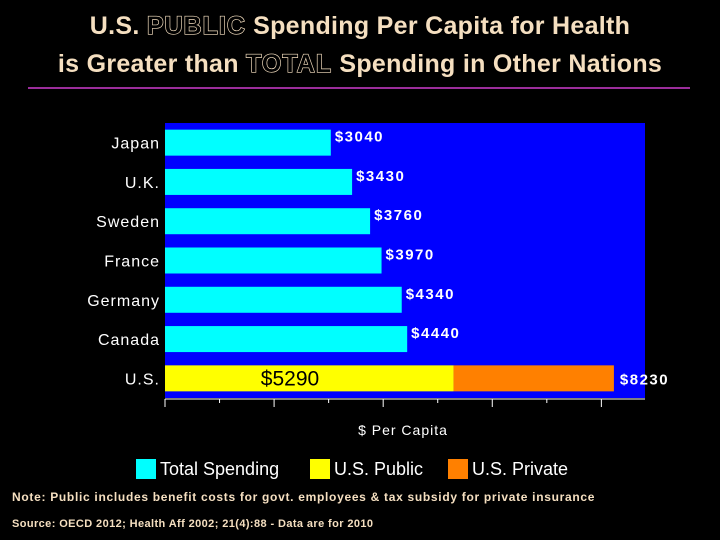 This screenshot has height=540, width=720. What do you see at coordinates (142, 379) in the screenshot?
I see `category-label: U.S.` at bounding box center [142, 379].